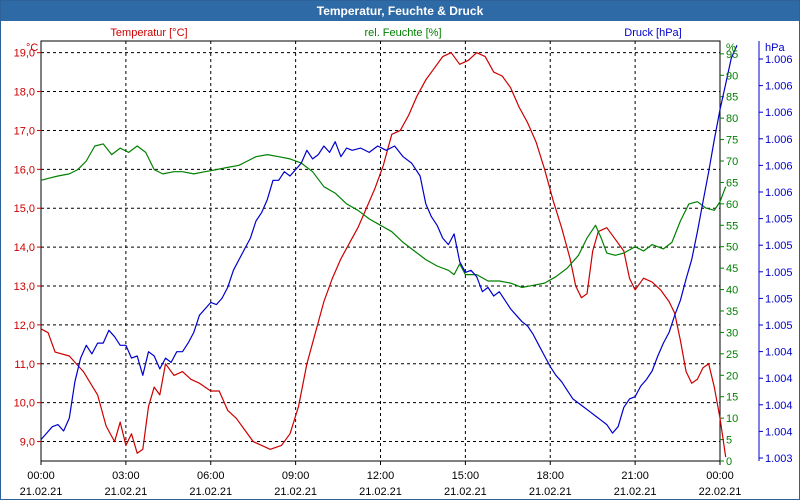  What do you see at coordinates (732, 141) in the screenshot?
I see `hum-tick-label: 75` at bounding box center [732, 141].